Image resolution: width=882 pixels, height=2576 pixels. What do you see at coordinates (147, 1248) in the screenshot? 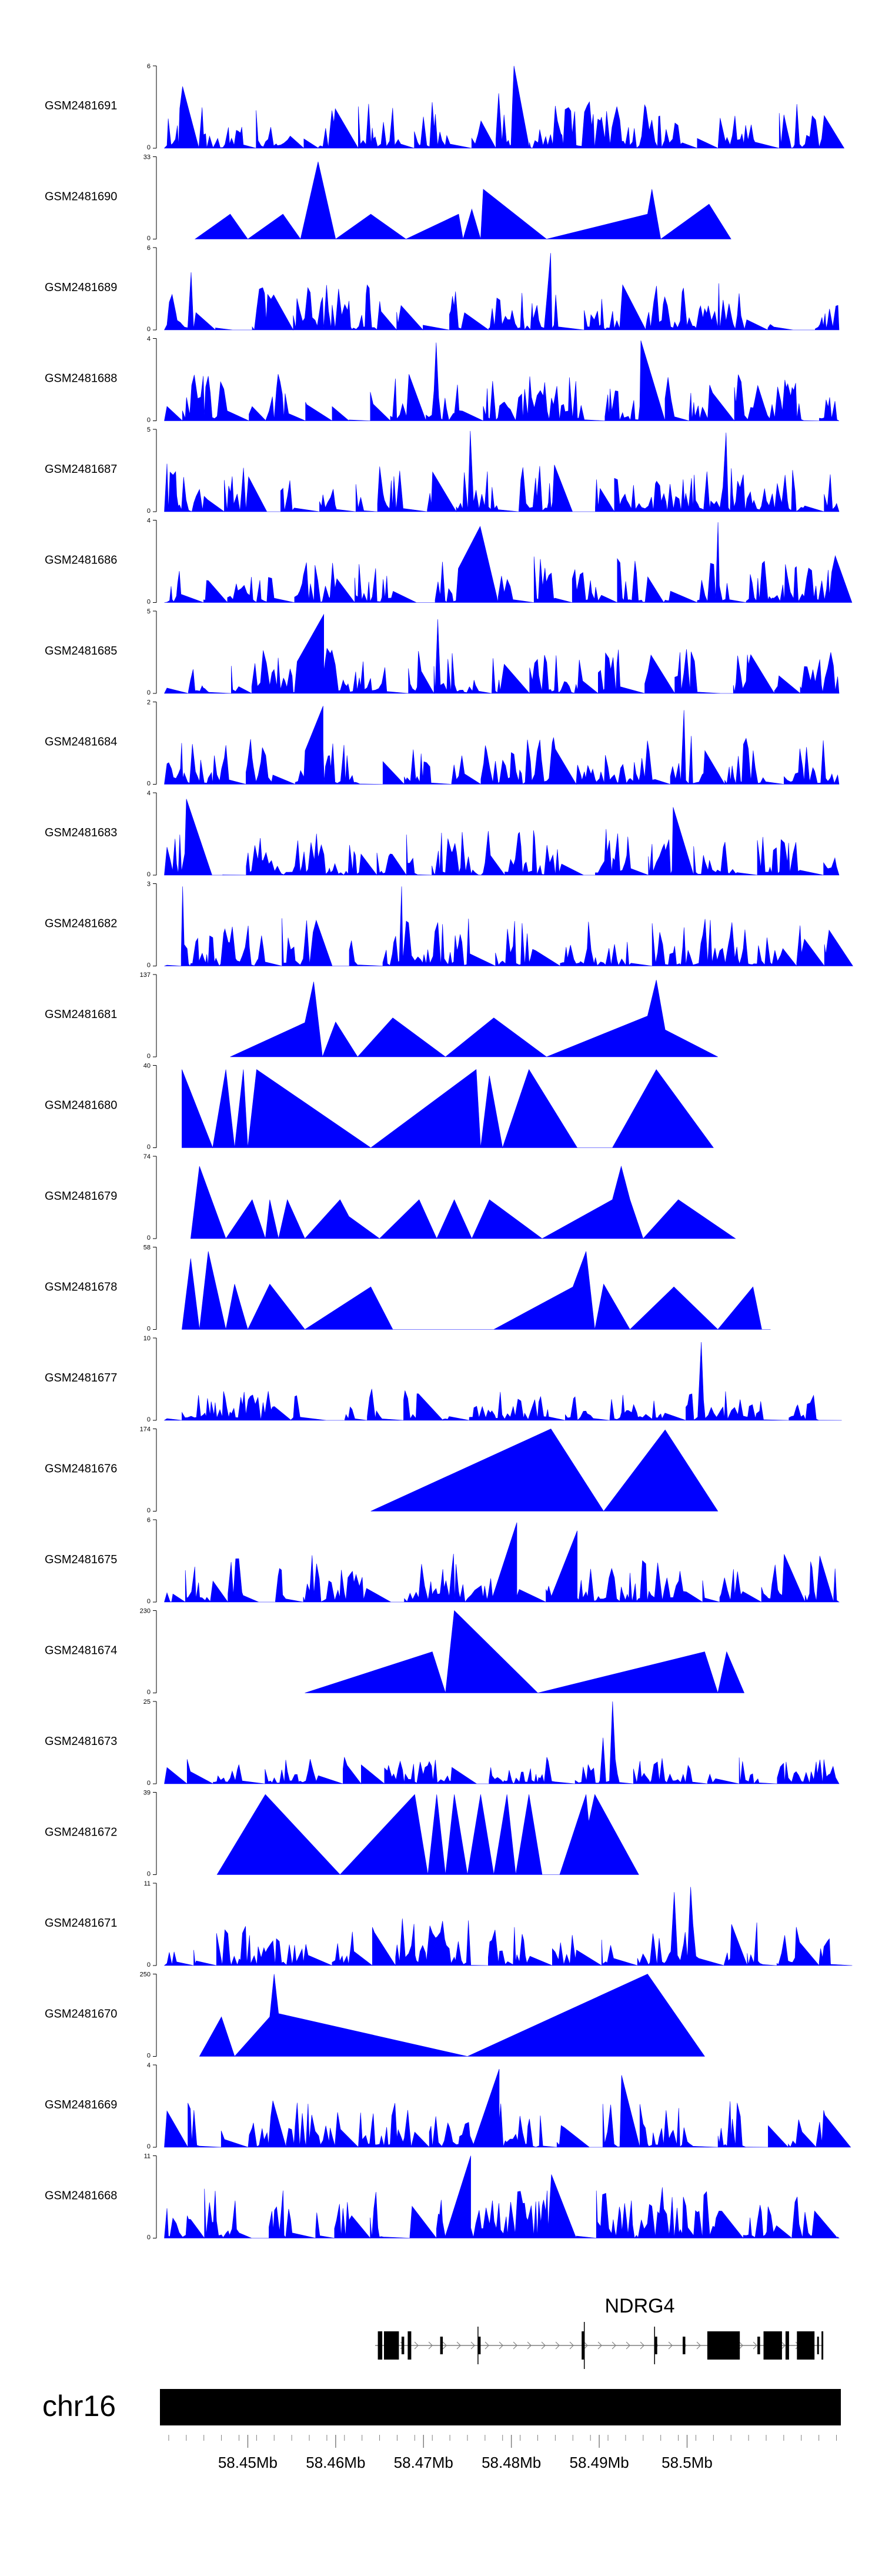
I see `y-max-label: 58` at bounding box center [147, 1248].